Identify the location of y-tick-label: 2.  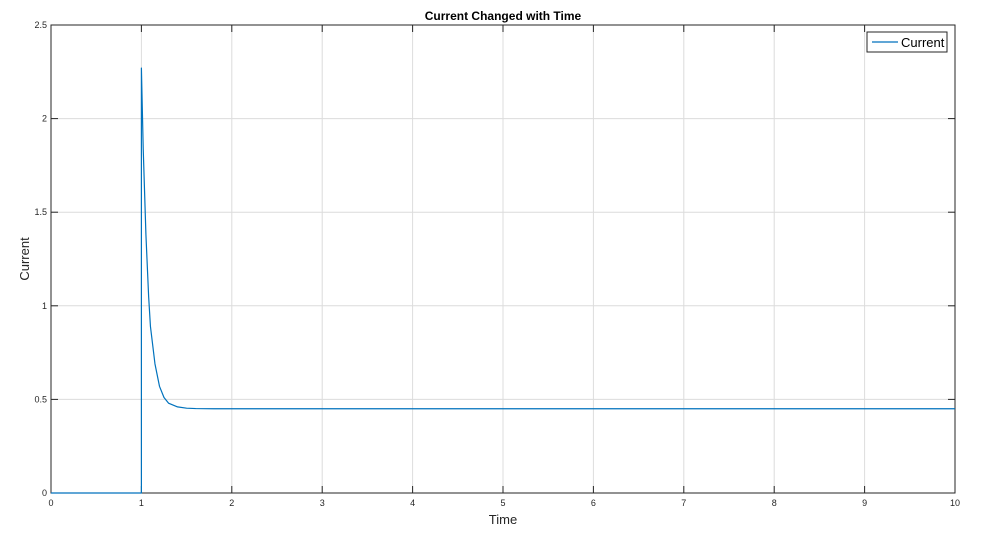
(44, 119).